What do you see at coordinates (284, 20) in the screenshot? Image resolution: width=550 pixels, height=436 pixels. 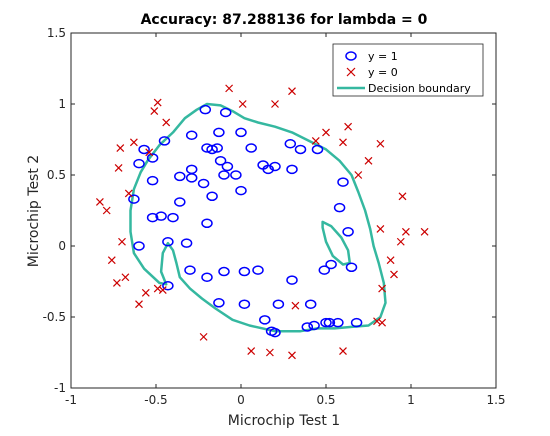 I see `chart-title: Accuracy: 87.288136 for lambda = 0` at bounding box center [284, 20].